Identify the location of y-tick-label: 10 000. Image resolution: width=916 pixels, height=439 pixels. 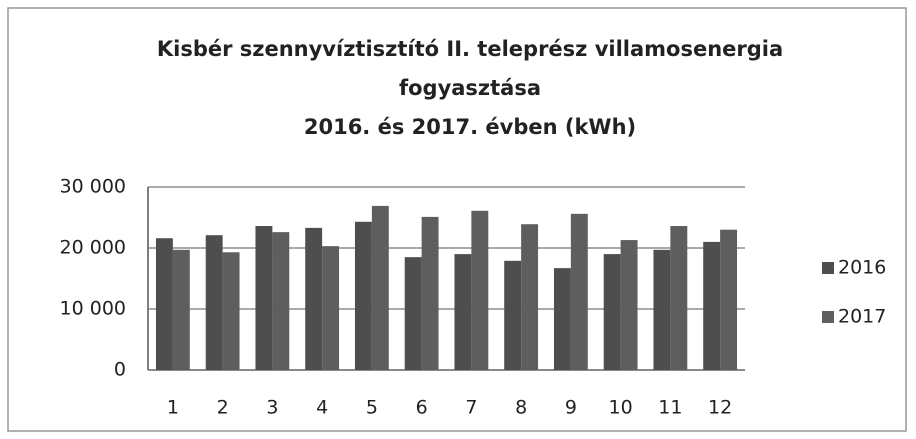
(93, 309).